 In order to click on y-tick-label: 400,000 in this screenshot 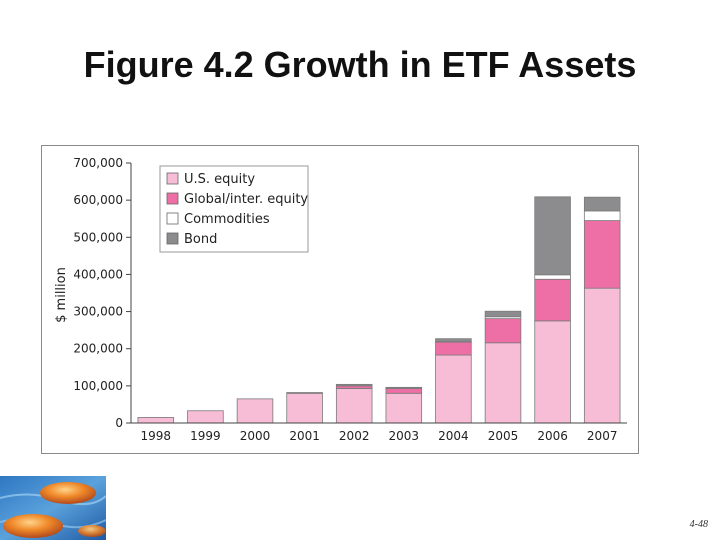, I will do `click(98, 274)`.